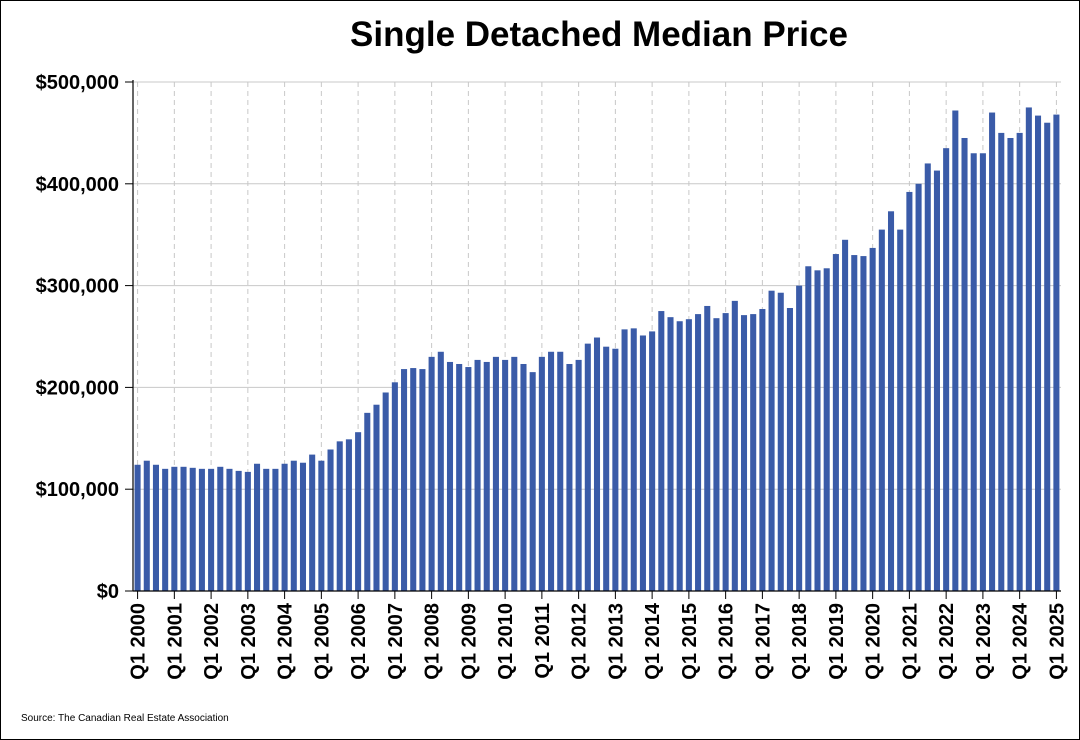  I want to click on x-tick-label: Q1 2017, so click(763, 641).